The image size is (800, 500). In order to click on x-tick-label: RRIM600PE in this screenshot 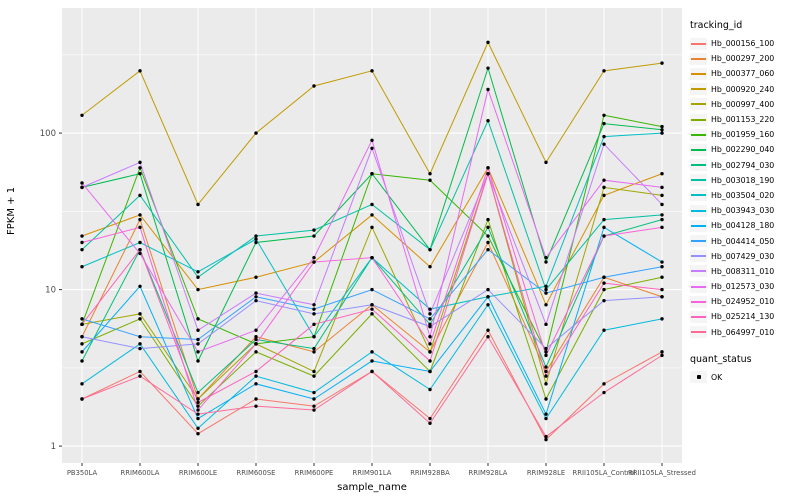, I will do `click(314, 473)`.